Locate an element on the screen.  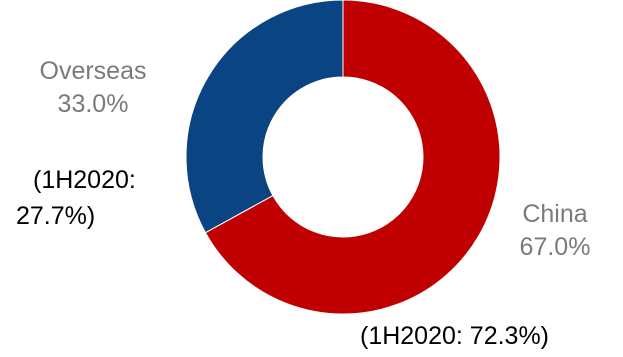
comparison-note-overseas-line1: (1H2020: is located at coordinates (84, 180).